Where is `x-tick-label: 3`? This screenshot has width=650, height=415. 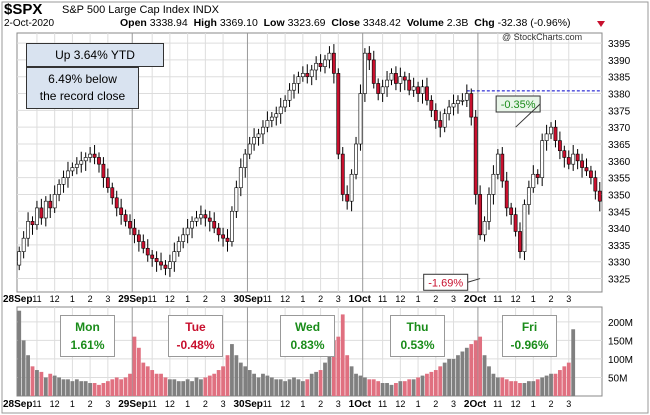
x-tick-label: 3 is located at coordinates (453, 299).